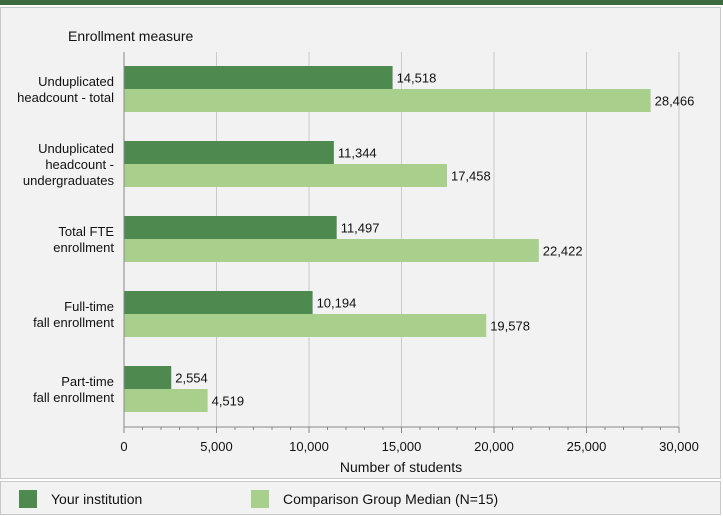  Describe the element at coordinates (360, 228) in the screenshot. I see `data-label: 11,497` at that location.